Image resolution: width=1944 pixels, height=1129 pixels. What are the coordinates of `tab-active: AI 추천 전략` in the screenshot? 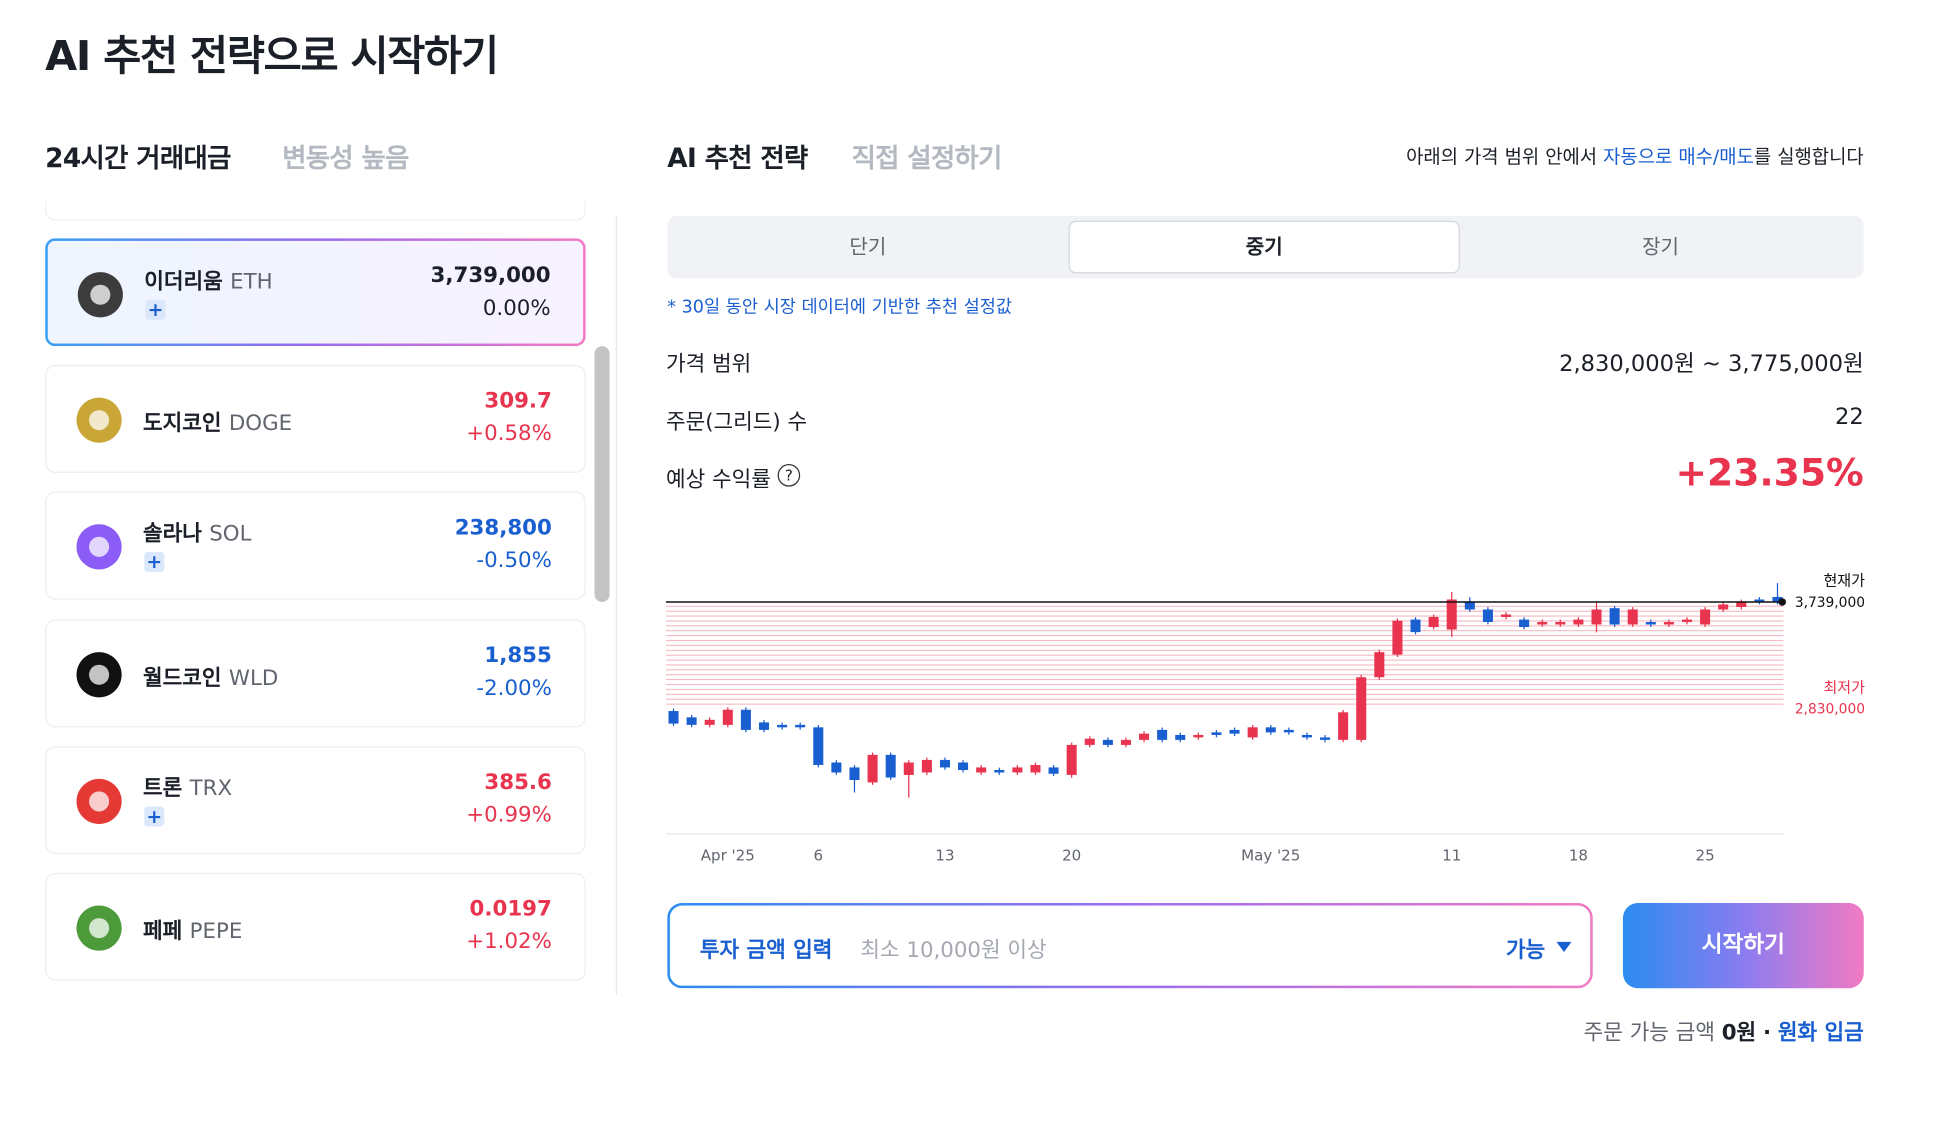 It's located at (737, 158).